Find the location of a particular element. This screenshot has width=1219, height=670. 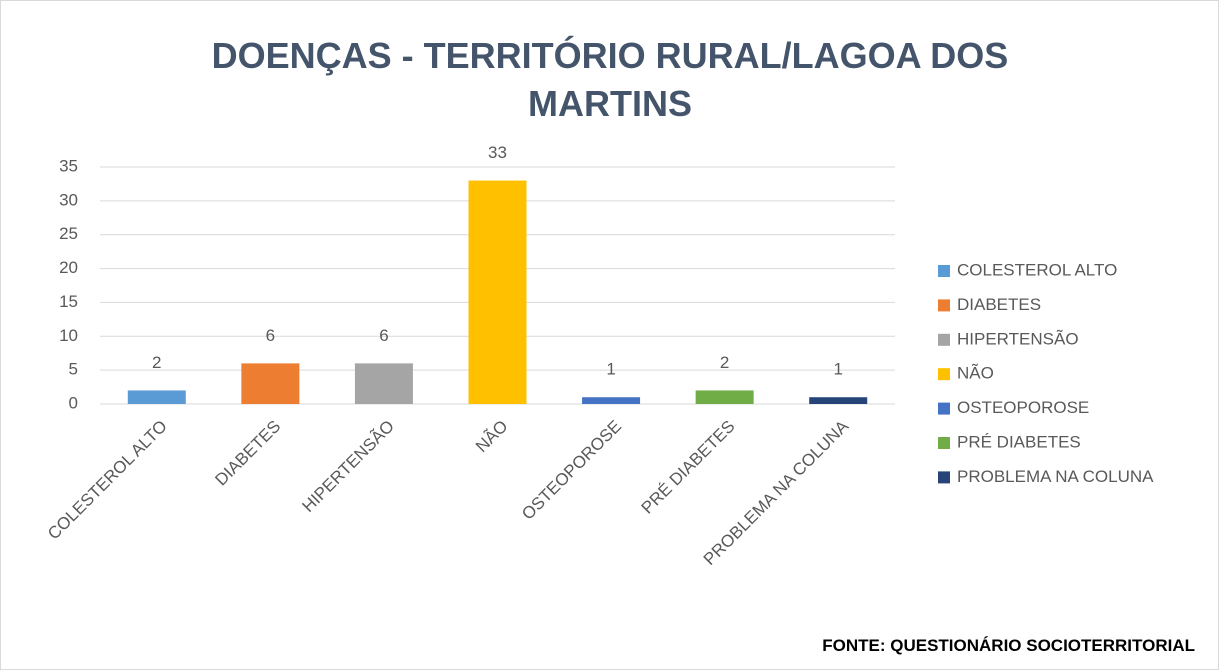

legend-label: NÃO is located at coordinates (975, 373).